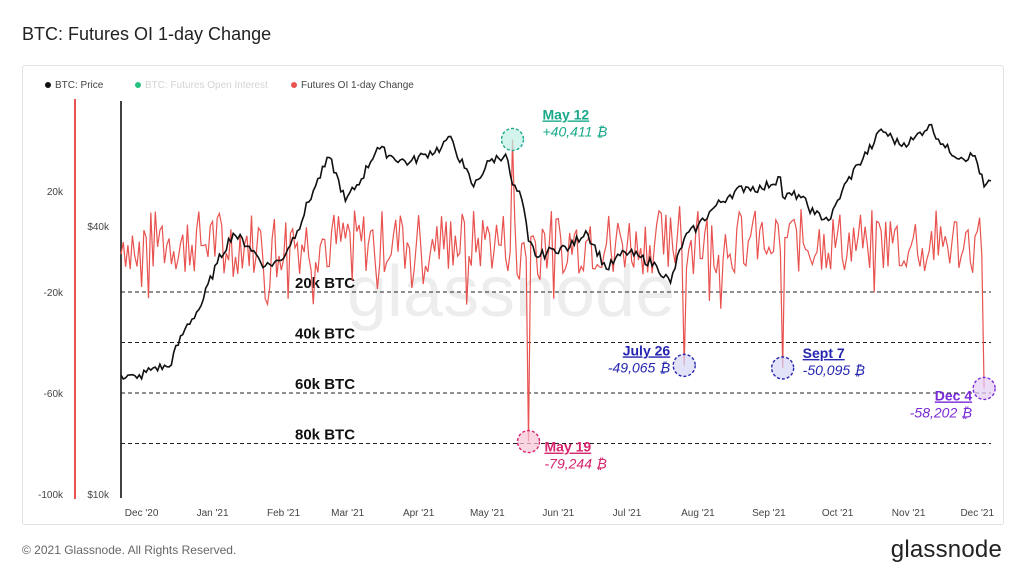  What do you see at coordinates (325, 435) in the screenshot?
I see `threshold-label-3: 80k BTC` at bounding box center [325, 435].